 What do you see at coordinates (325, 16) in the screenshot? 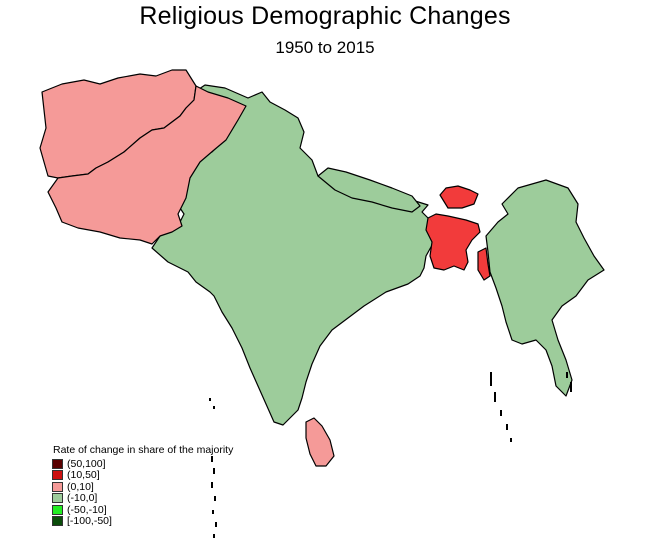
I see `map-title: Religious Demographic Changes` at bounding box center [325, 16].